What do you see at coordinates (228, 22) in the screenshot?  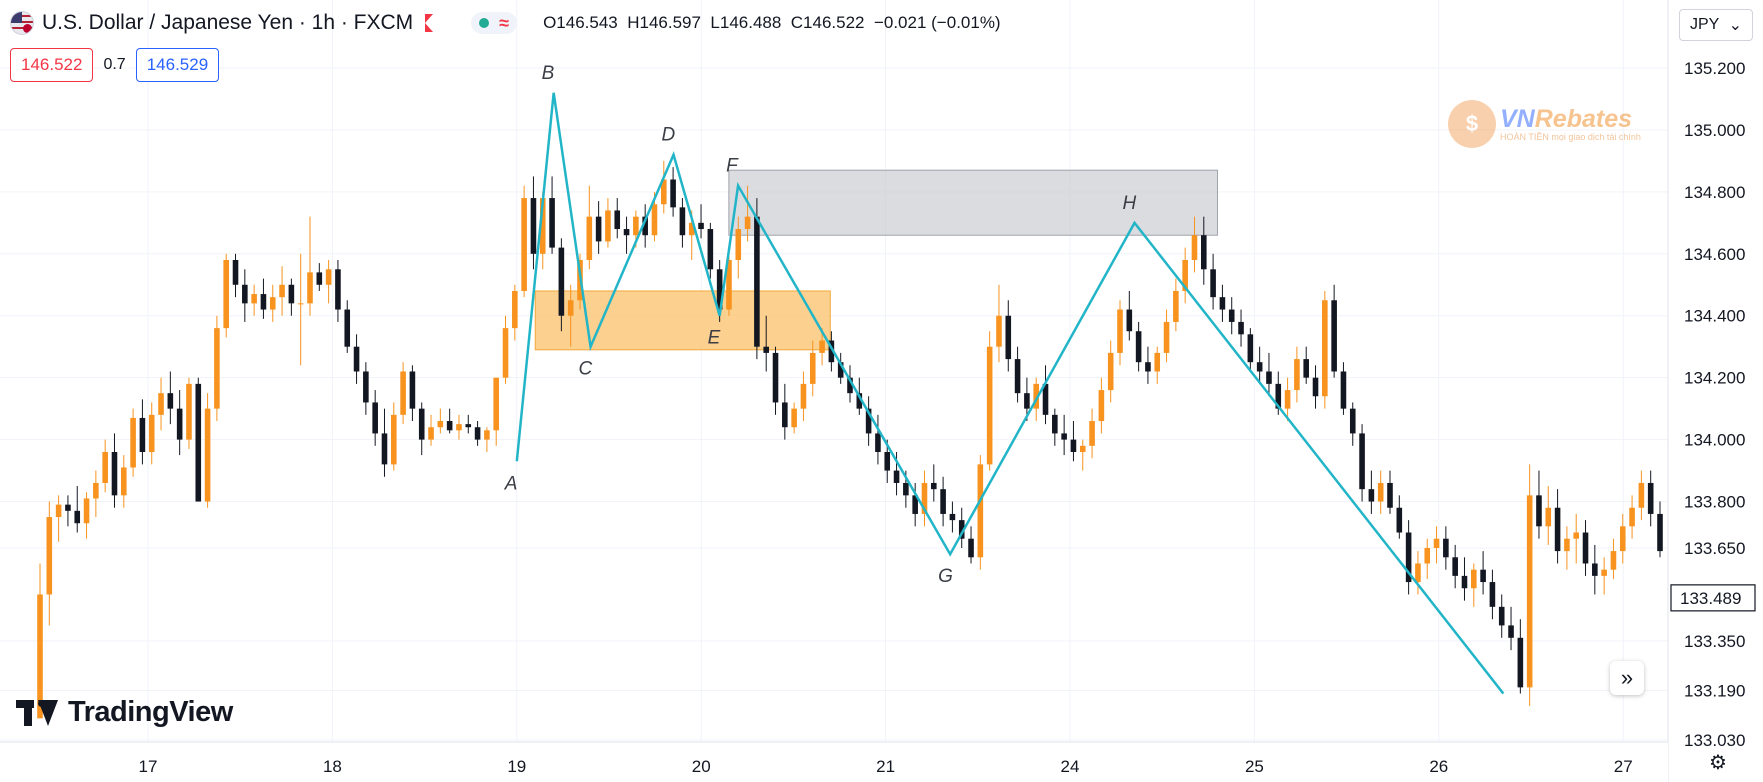 I see `symbol-title: U.S. Dollar / Japanese Yen · 1h · FXCM` at bounding box center [228, 22].